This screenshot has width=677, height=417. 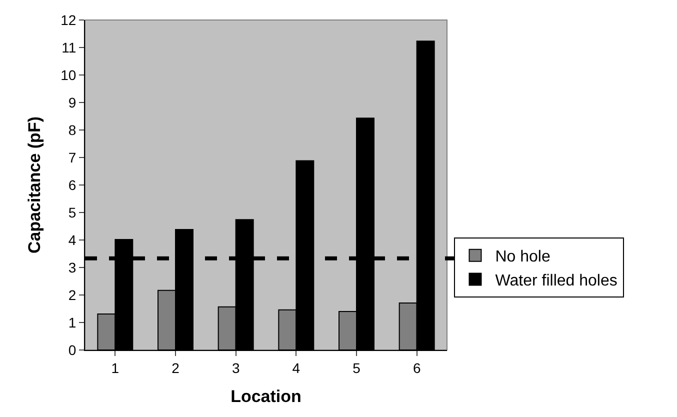 What do you see at coordinates (72, 350) in the screenshot?
I see `y-tick-label: 0` at bounding box center [72, 350].